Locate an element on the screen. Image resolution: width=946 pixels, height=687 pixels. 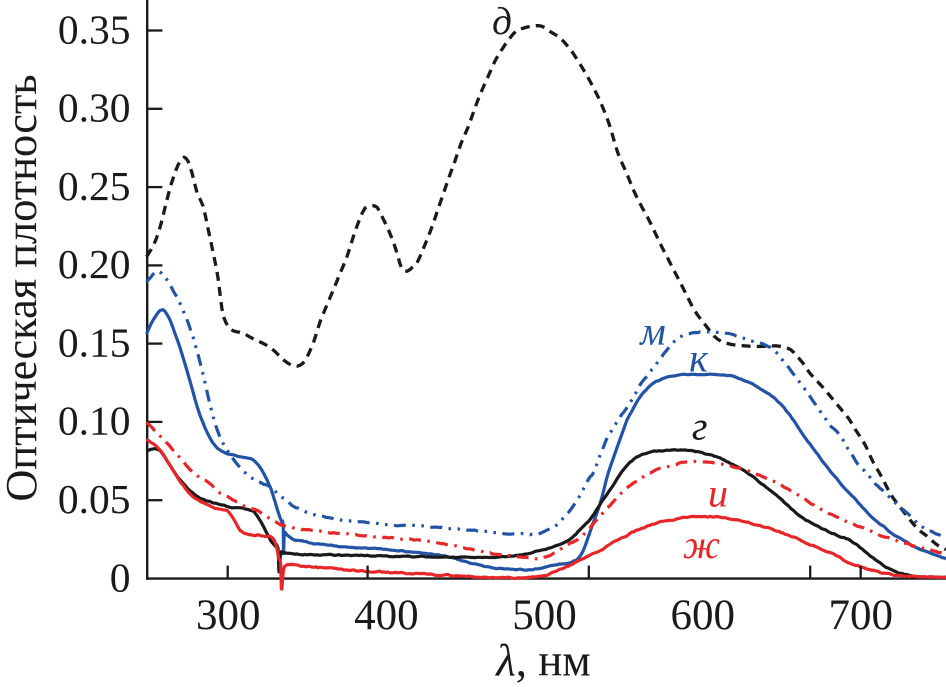
svg-text: к is located at coordinates (698, 358).